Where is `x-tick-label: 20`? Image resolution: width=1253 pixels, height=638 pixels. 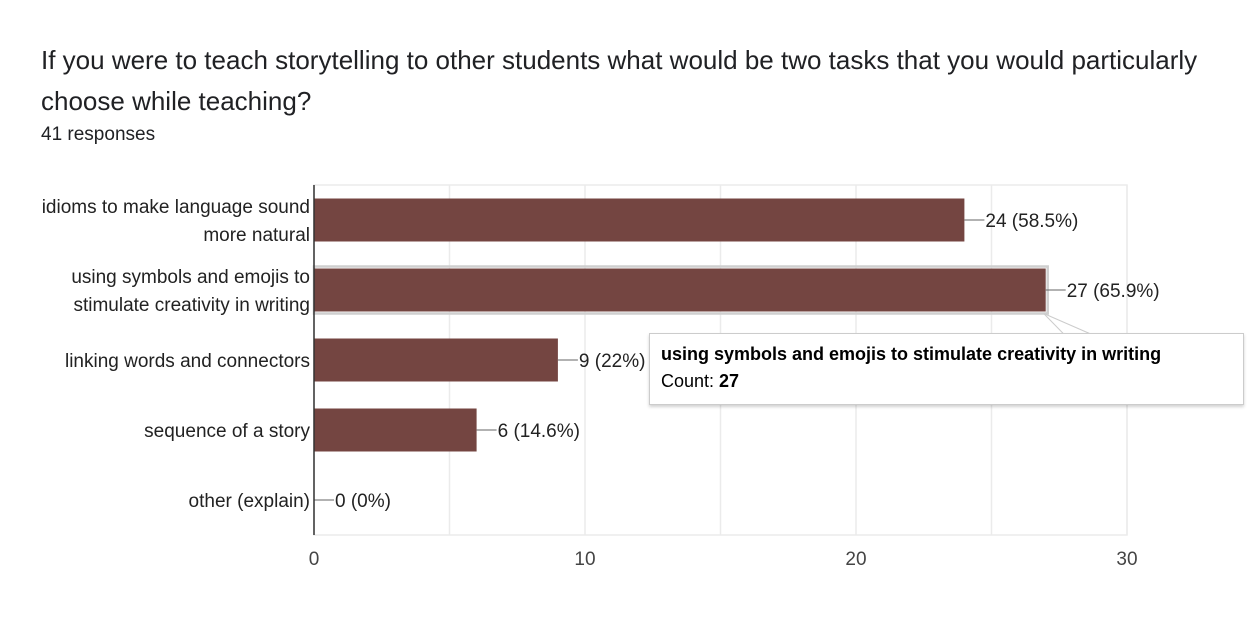
x-tick-label: 20 is located at coordinates (855, 559).